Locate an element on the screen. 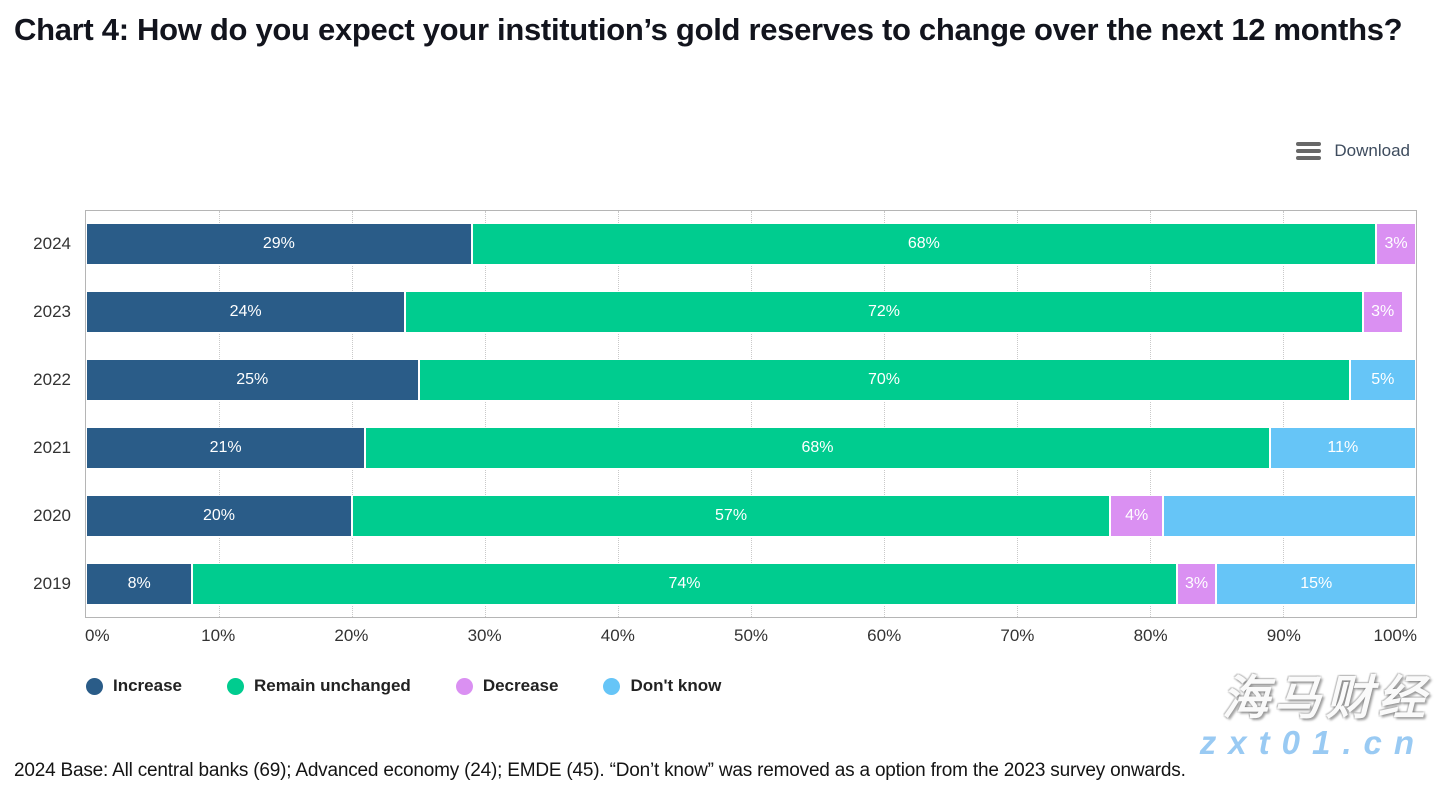 This screenshot has height=786, width=1438. bar-segment-increase: 21% is located at coordinates (226, 448).